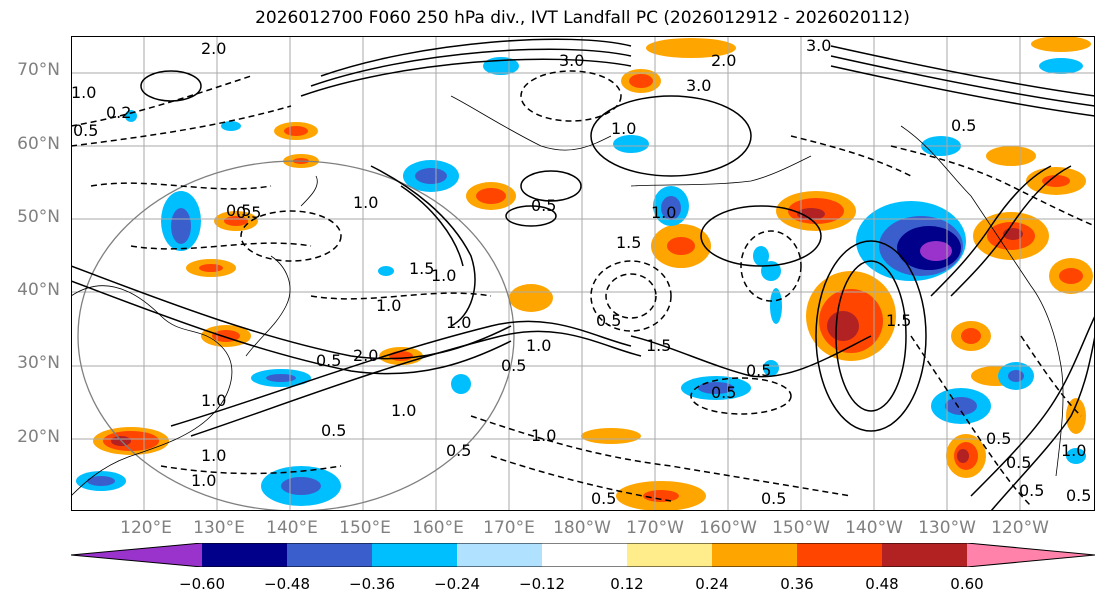 Image resolution: width=1105 pixels, height=604 pixels. I want to click on lat-label-30n: 30°N, so click(38, 363).